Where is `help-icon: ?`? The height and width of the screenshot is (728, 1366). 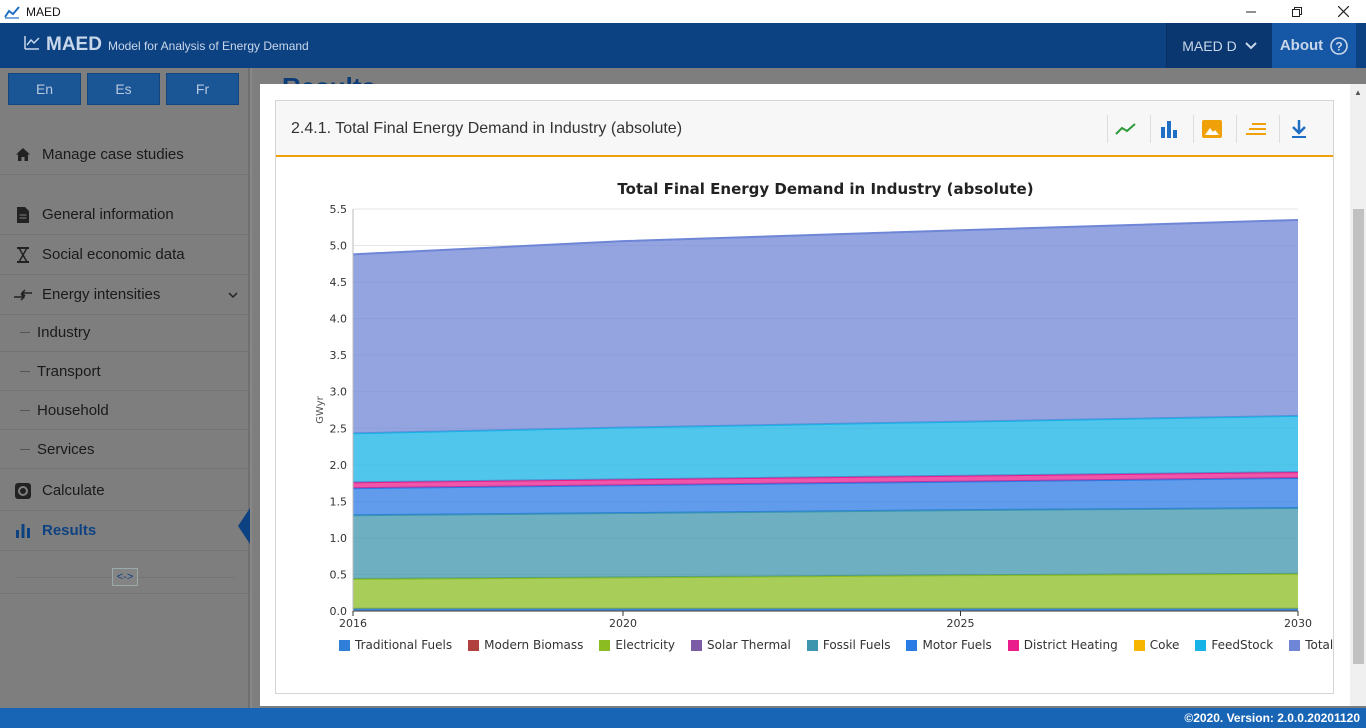
help-icon: ? is located at coordinates (1339, 45).